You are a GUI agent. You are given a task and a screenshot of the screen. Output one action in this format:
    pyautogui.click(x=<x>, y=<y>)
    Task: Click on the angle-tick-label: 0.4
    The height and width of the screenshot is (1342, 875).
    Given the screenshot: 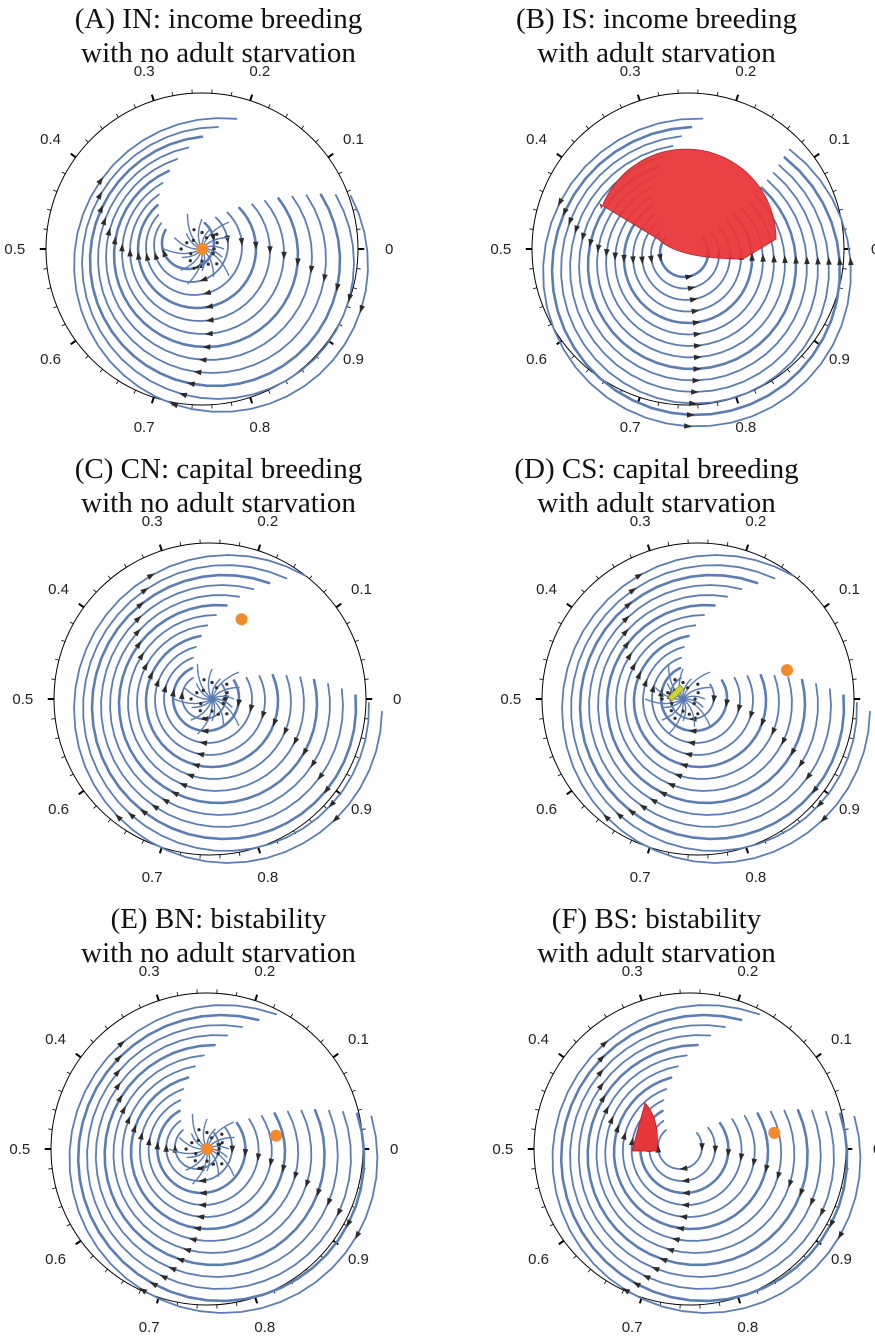 What is the action you would take?
    pyautogui.click(x=55, y=1039)
    